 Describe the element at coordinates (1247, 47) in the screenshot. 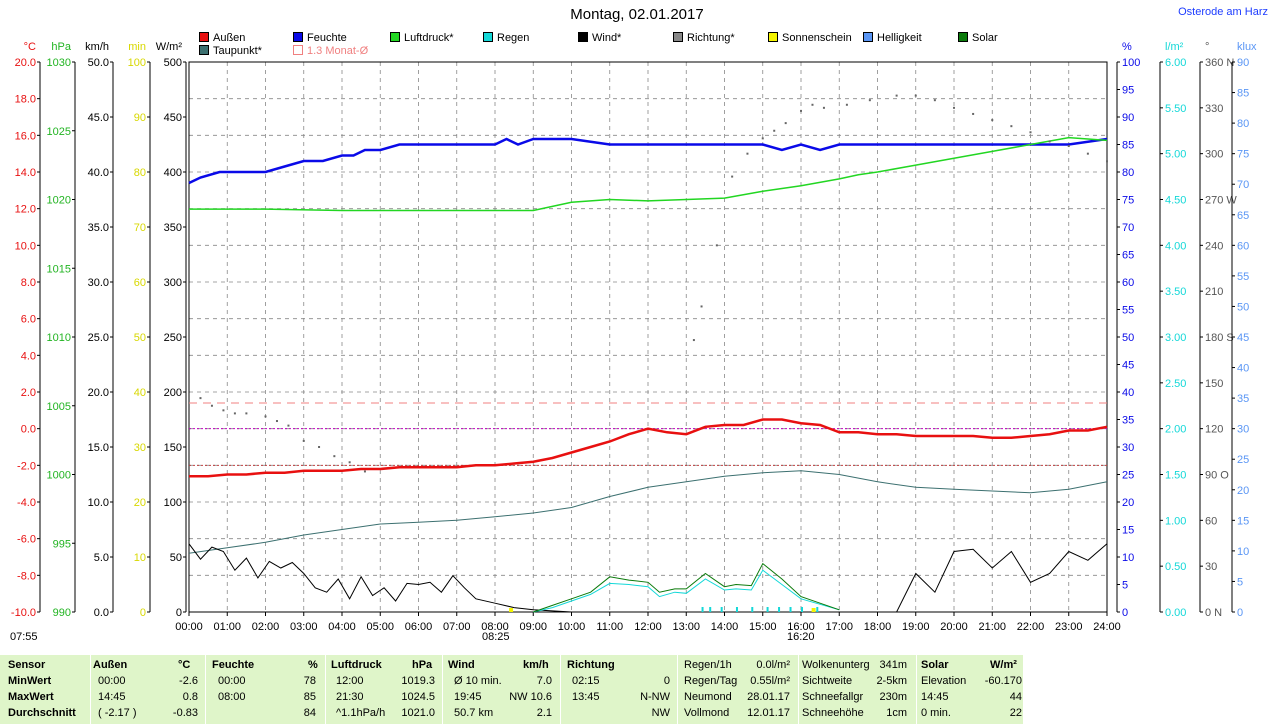

I see `right-axis-unit: klux` at that location.